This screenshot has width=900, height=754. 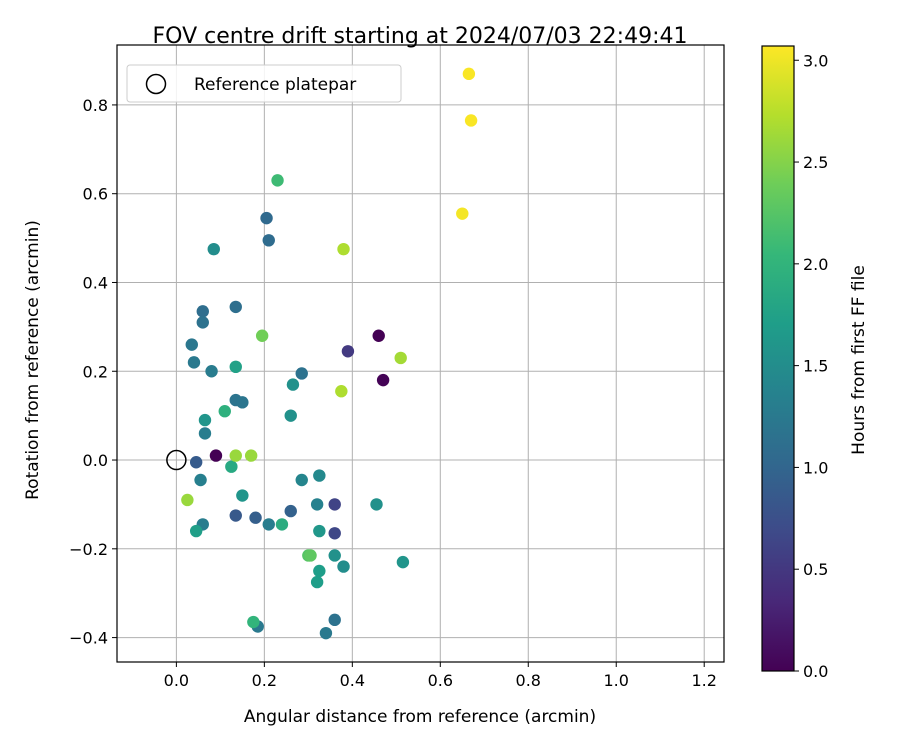 I want to click on x-axis-label: Angular distance from reference (arcmin), so click(x=420, y=717).